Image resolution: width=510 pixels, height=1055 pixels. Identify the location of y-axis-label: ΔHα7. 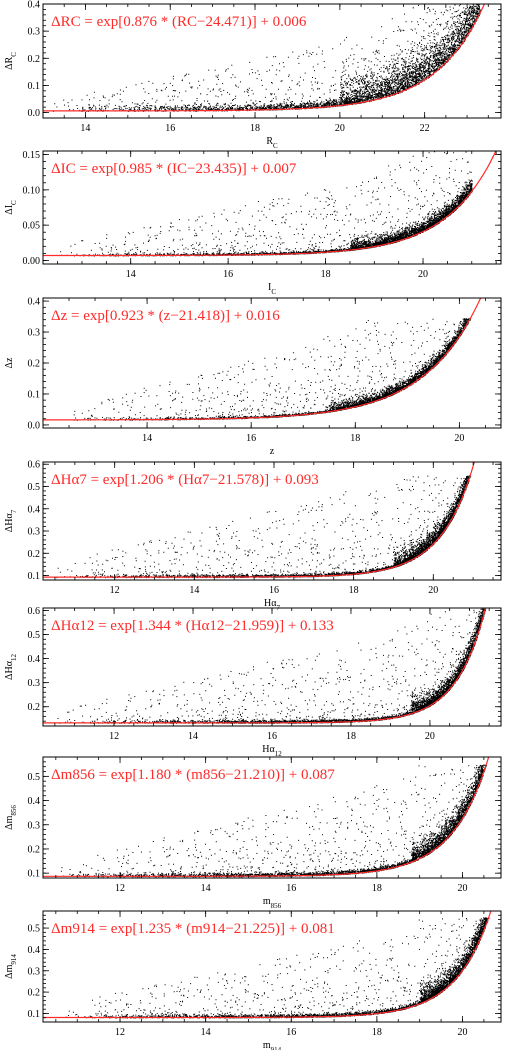
(11, 520).